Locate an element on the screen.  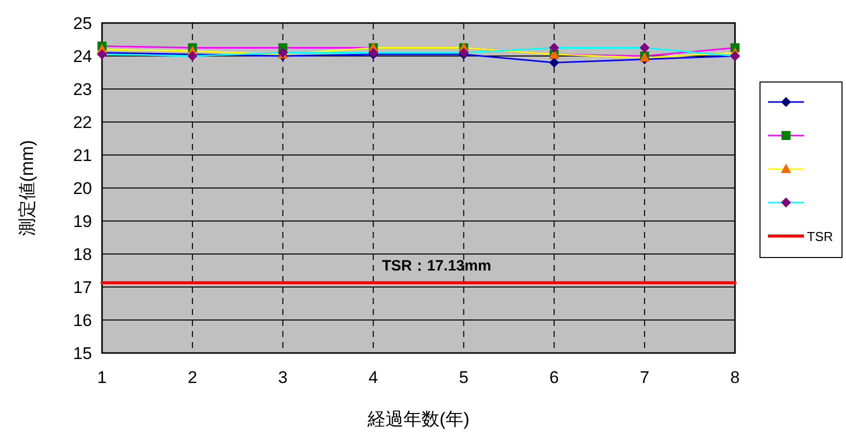
x-tick-label: 4 is located at coordinates (373, 377).